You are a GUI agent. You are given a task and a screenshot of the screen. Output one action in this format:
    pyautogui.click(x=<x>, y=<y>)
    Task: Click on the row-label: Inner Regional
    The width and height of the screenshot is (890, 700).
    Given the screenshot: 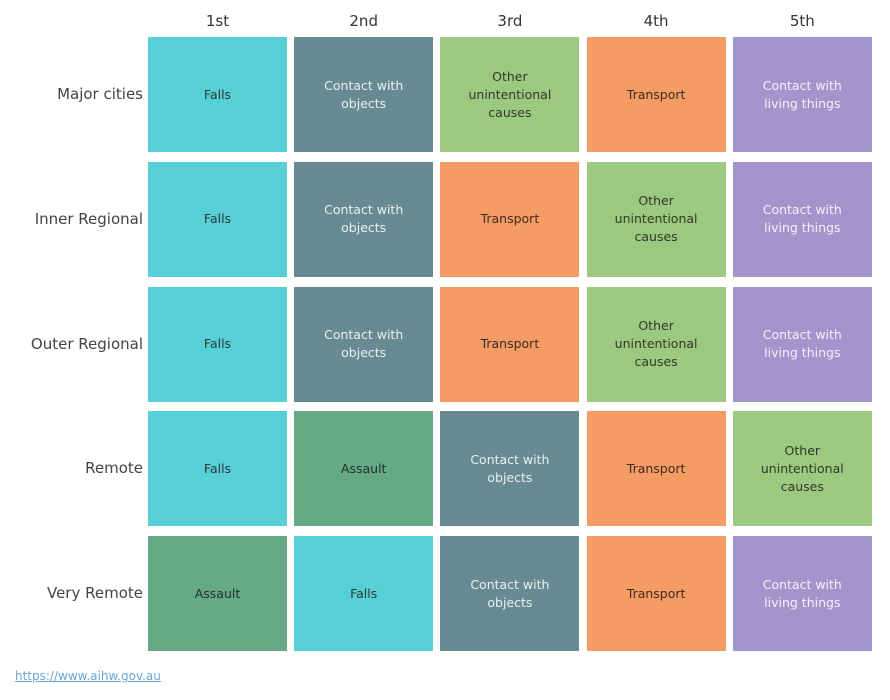 What is the action you would take?
    pyautogui.click(x=88, y=218)
    